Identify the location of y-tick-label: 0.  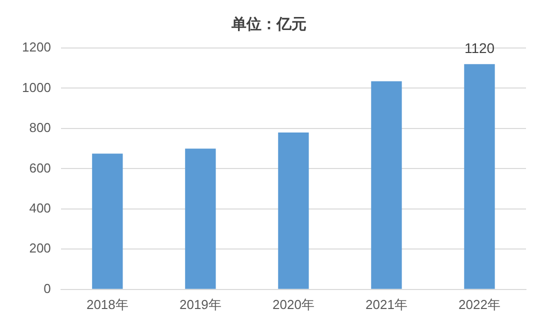
(47, 288).